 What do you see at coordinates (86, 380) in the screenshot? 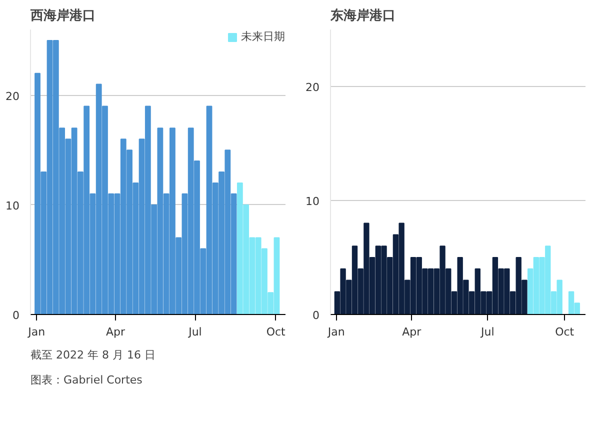
I see `text: 图表：Gabriel Cortes` at bounding box center [86, 380].